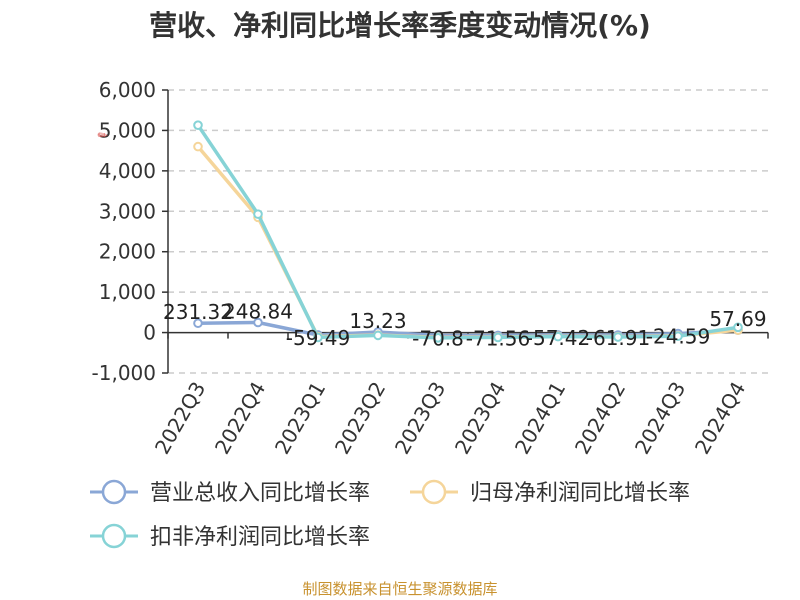 The width and height of the screenshot is (800, 600). Describe the element at coordinates (127, 211) in the screenshot. I see `y-tick-label: 3,000` at that location.